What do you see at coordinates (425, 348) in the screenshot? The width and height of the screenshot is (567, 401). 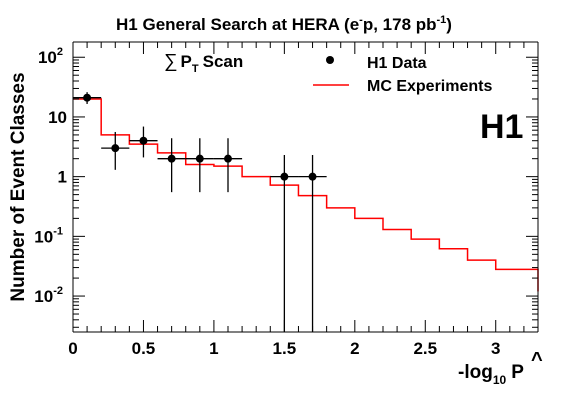 I see `x-tick-label: 2.5` at bounding box center [425, 348].